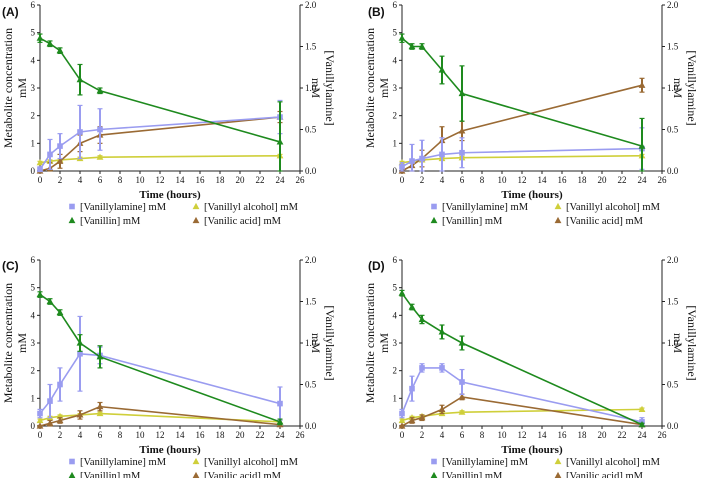 The image size is (709, 478). Describe the element at coordinates (522, 159) in the screenshot. I see `series-vanillyl-alcohol` at that location.